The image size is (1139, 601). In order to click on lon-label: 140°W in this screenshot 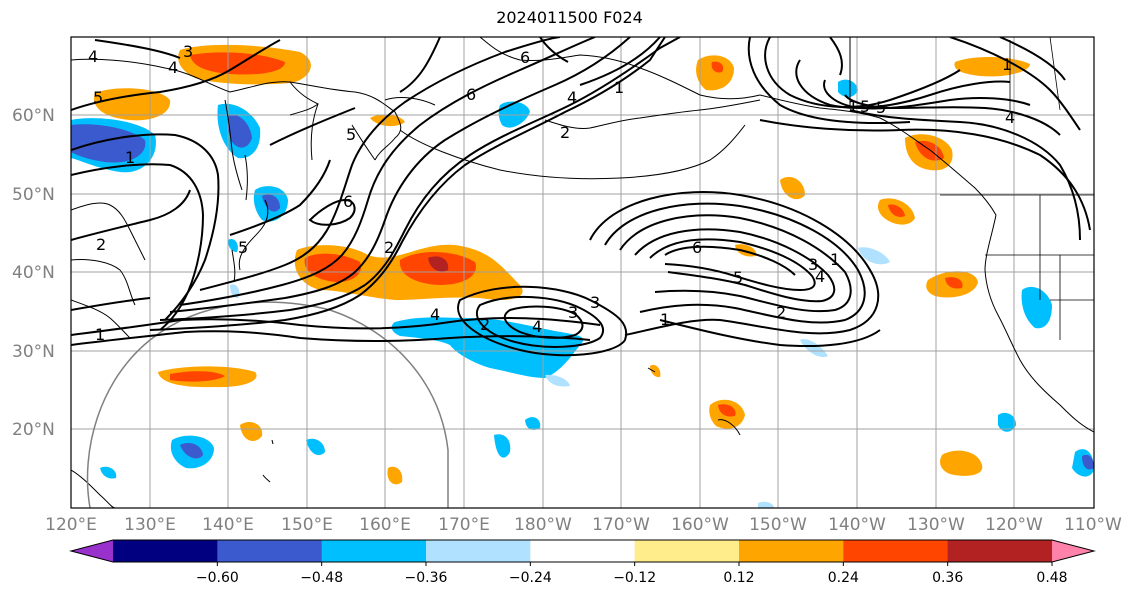, I will do `click(857, 525)`.